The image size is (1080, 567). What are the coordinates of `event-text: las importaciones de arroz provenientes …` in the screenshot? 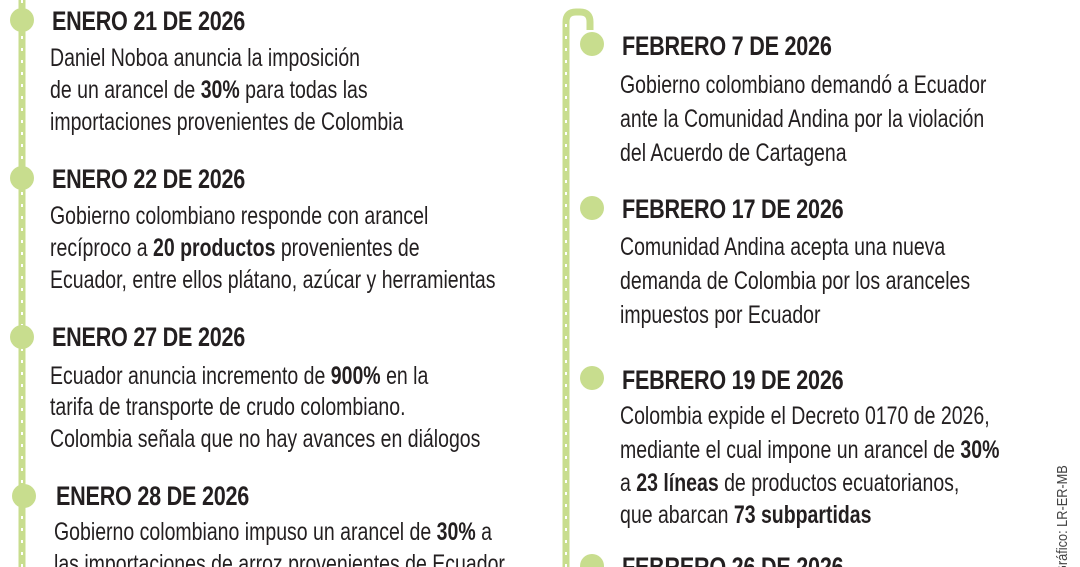 It's located at (279, 558).